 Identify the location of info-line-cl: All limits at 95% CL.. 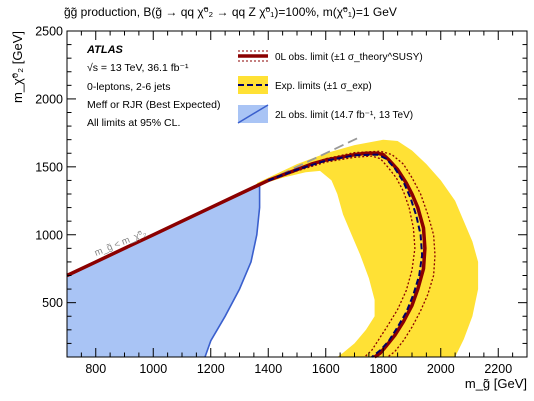
(133, 123).